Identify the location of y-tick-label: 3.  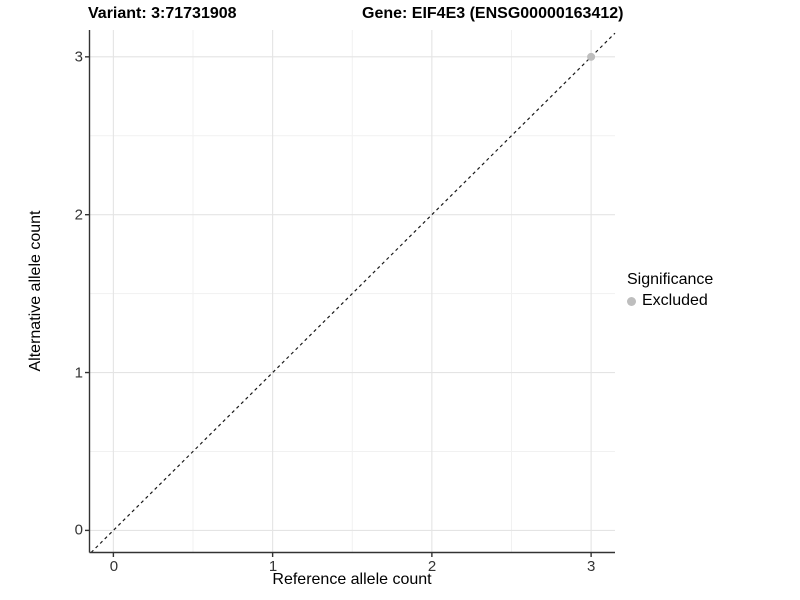
(78, 57).